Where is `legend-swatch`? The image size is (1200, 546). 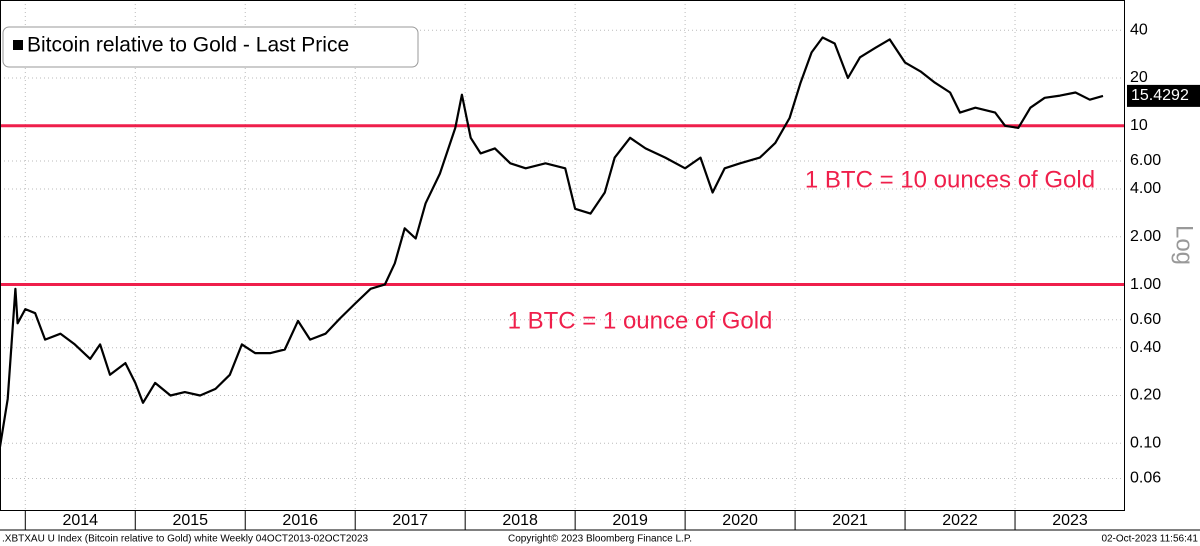 legend-swatch is located at coordinates (18, 45).